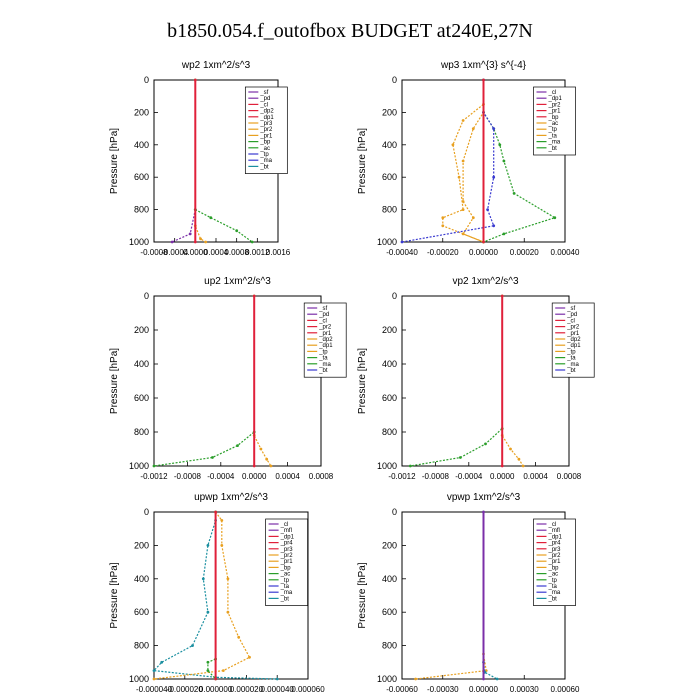  What do you see at coordinates (287, 544) in the screenshot?
I see `legend-label: _pr4` at bounding box center [287, 544].